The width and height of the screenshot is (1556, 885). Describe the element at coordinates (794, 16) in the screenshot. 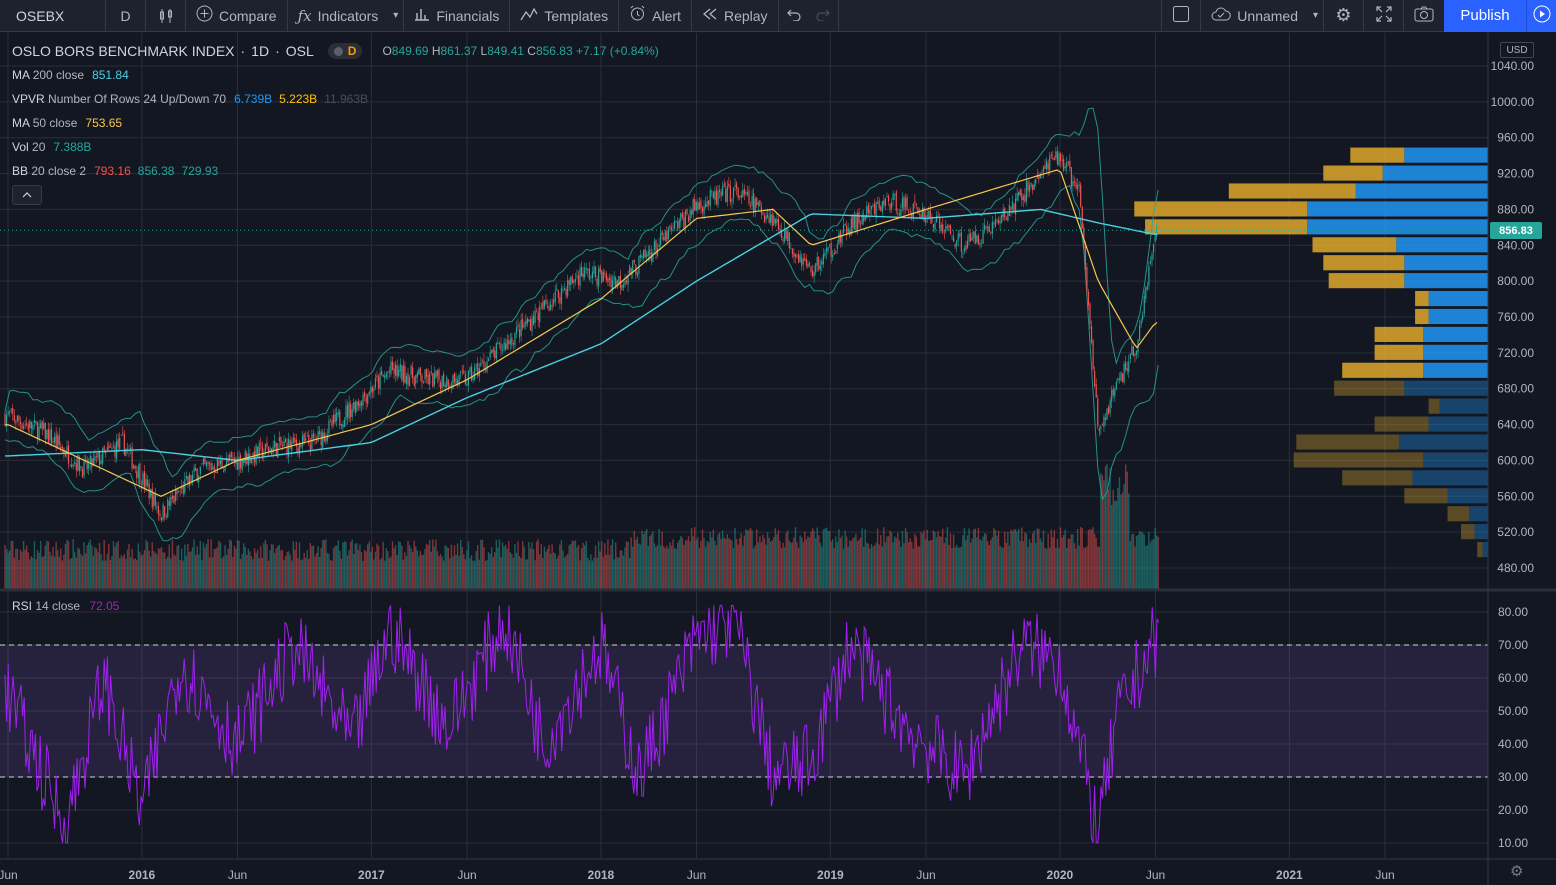

I see `undo-button` at that location.